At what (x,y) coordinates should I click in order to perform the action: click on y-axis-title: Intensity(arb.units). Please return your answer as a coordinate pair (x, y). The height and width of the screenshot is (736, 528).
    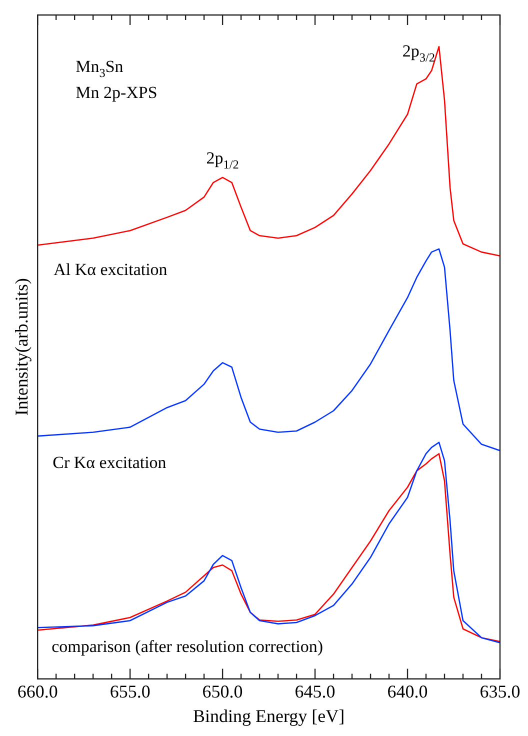
    Looking at the image, I should click on (22, 347).